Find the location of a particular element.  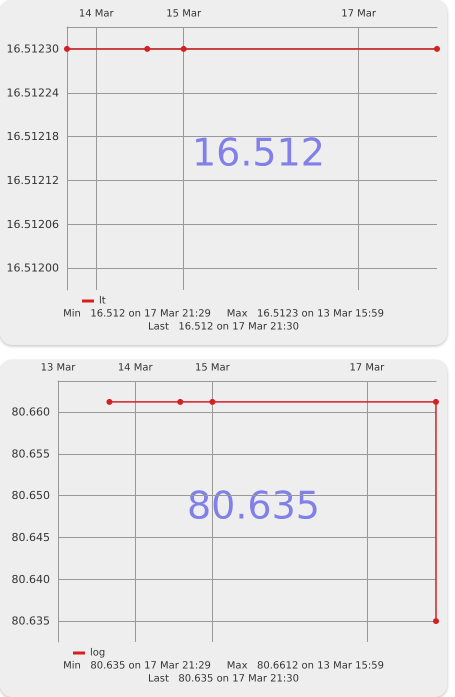

y-tick-label: 16.51224 is located at coordinates (32, 93).